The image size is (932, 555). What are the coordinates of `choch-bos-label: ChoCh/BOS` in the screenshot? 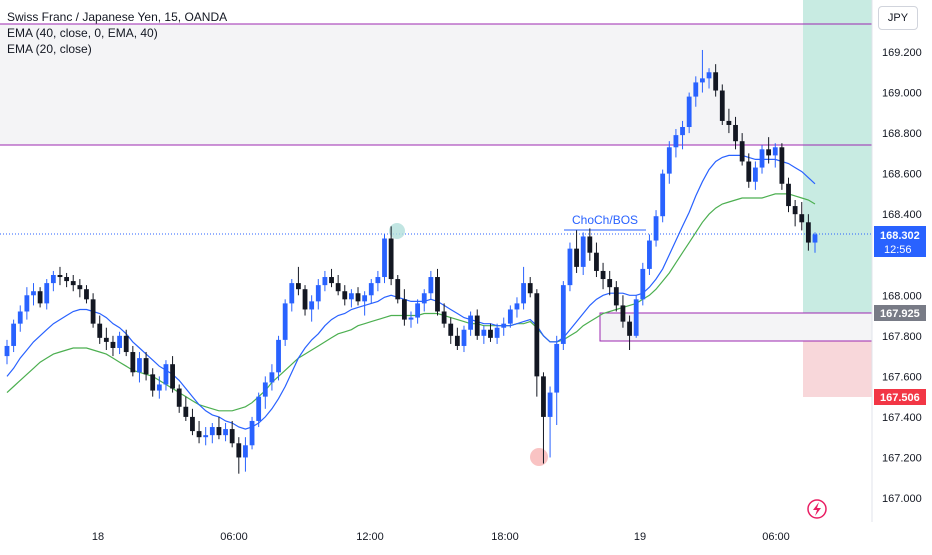 It's located at (605, 220).